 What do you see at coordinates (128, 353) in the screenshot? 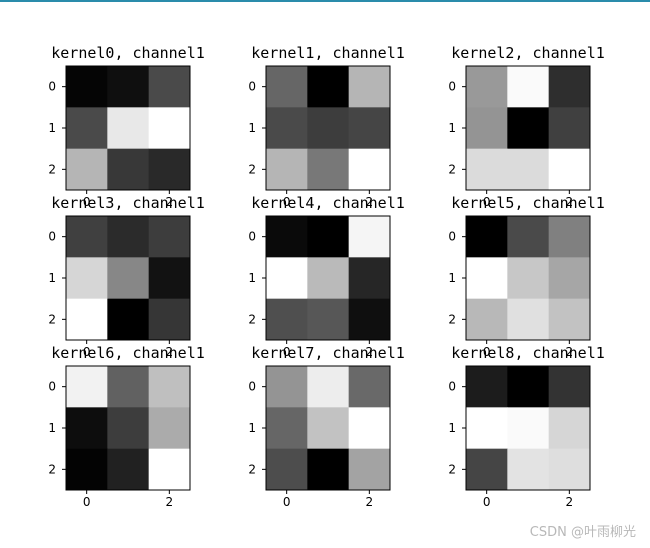
I see `heatmap-title: kernel6, channel1` at bounding box center [128, 353].